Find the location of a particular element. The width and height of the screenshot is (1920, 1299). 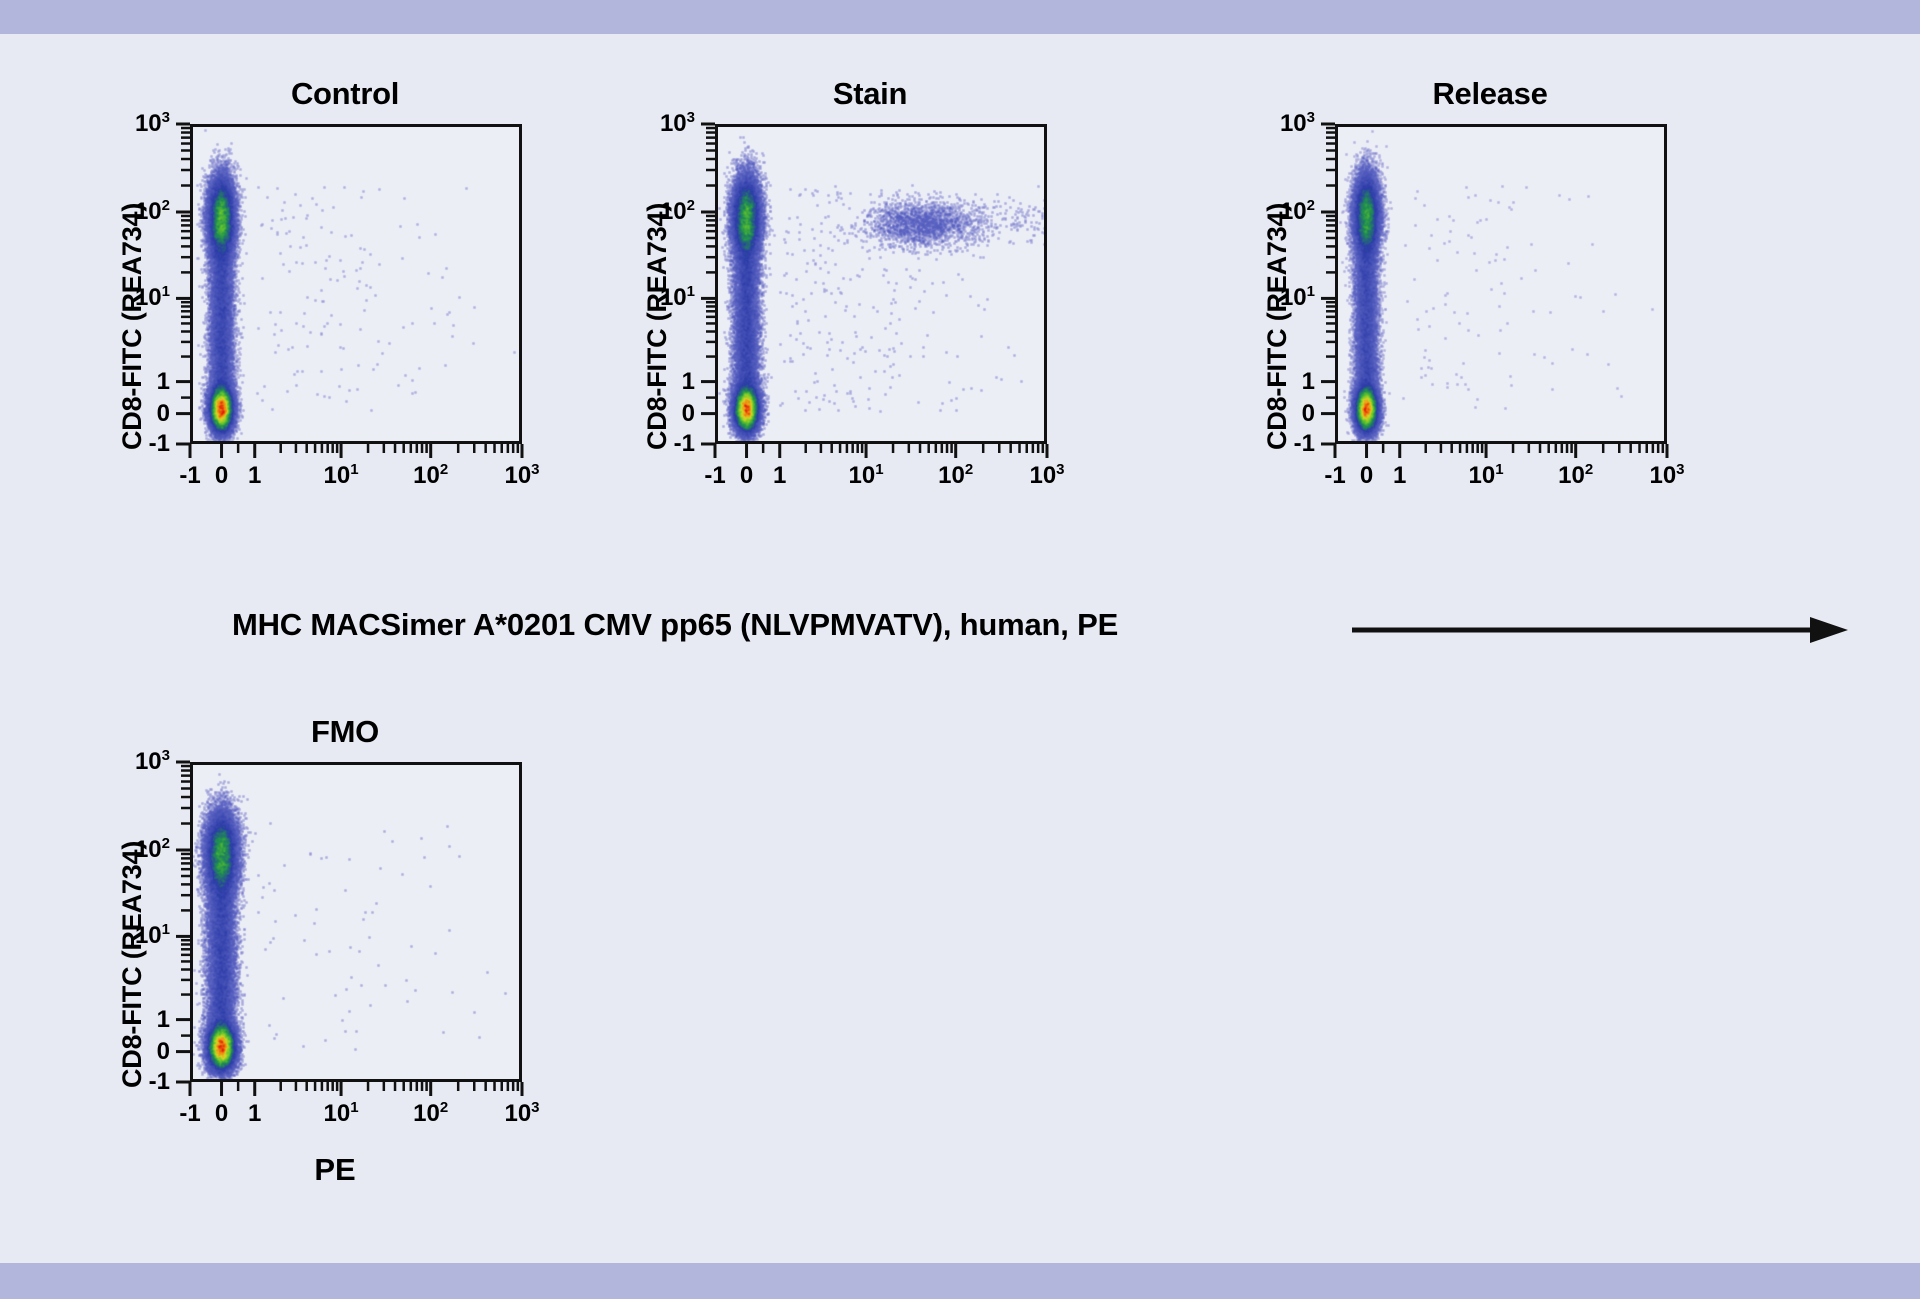

panel-title-fmo: FMO is located at coordinates (345, 731).